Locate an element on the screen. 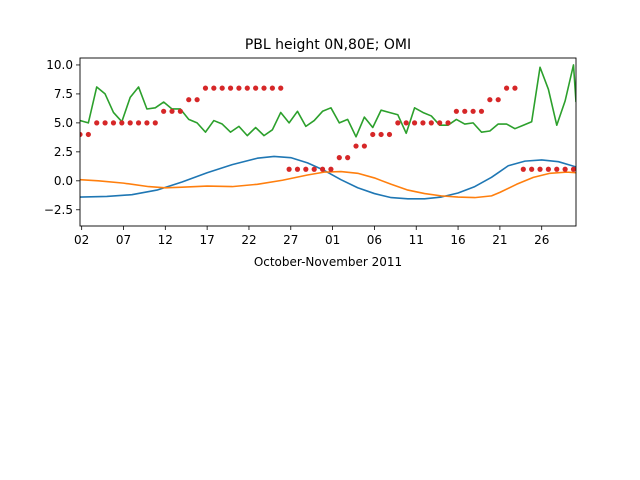  x-tick-label-1: 07 is located at coordinates (123, 240).